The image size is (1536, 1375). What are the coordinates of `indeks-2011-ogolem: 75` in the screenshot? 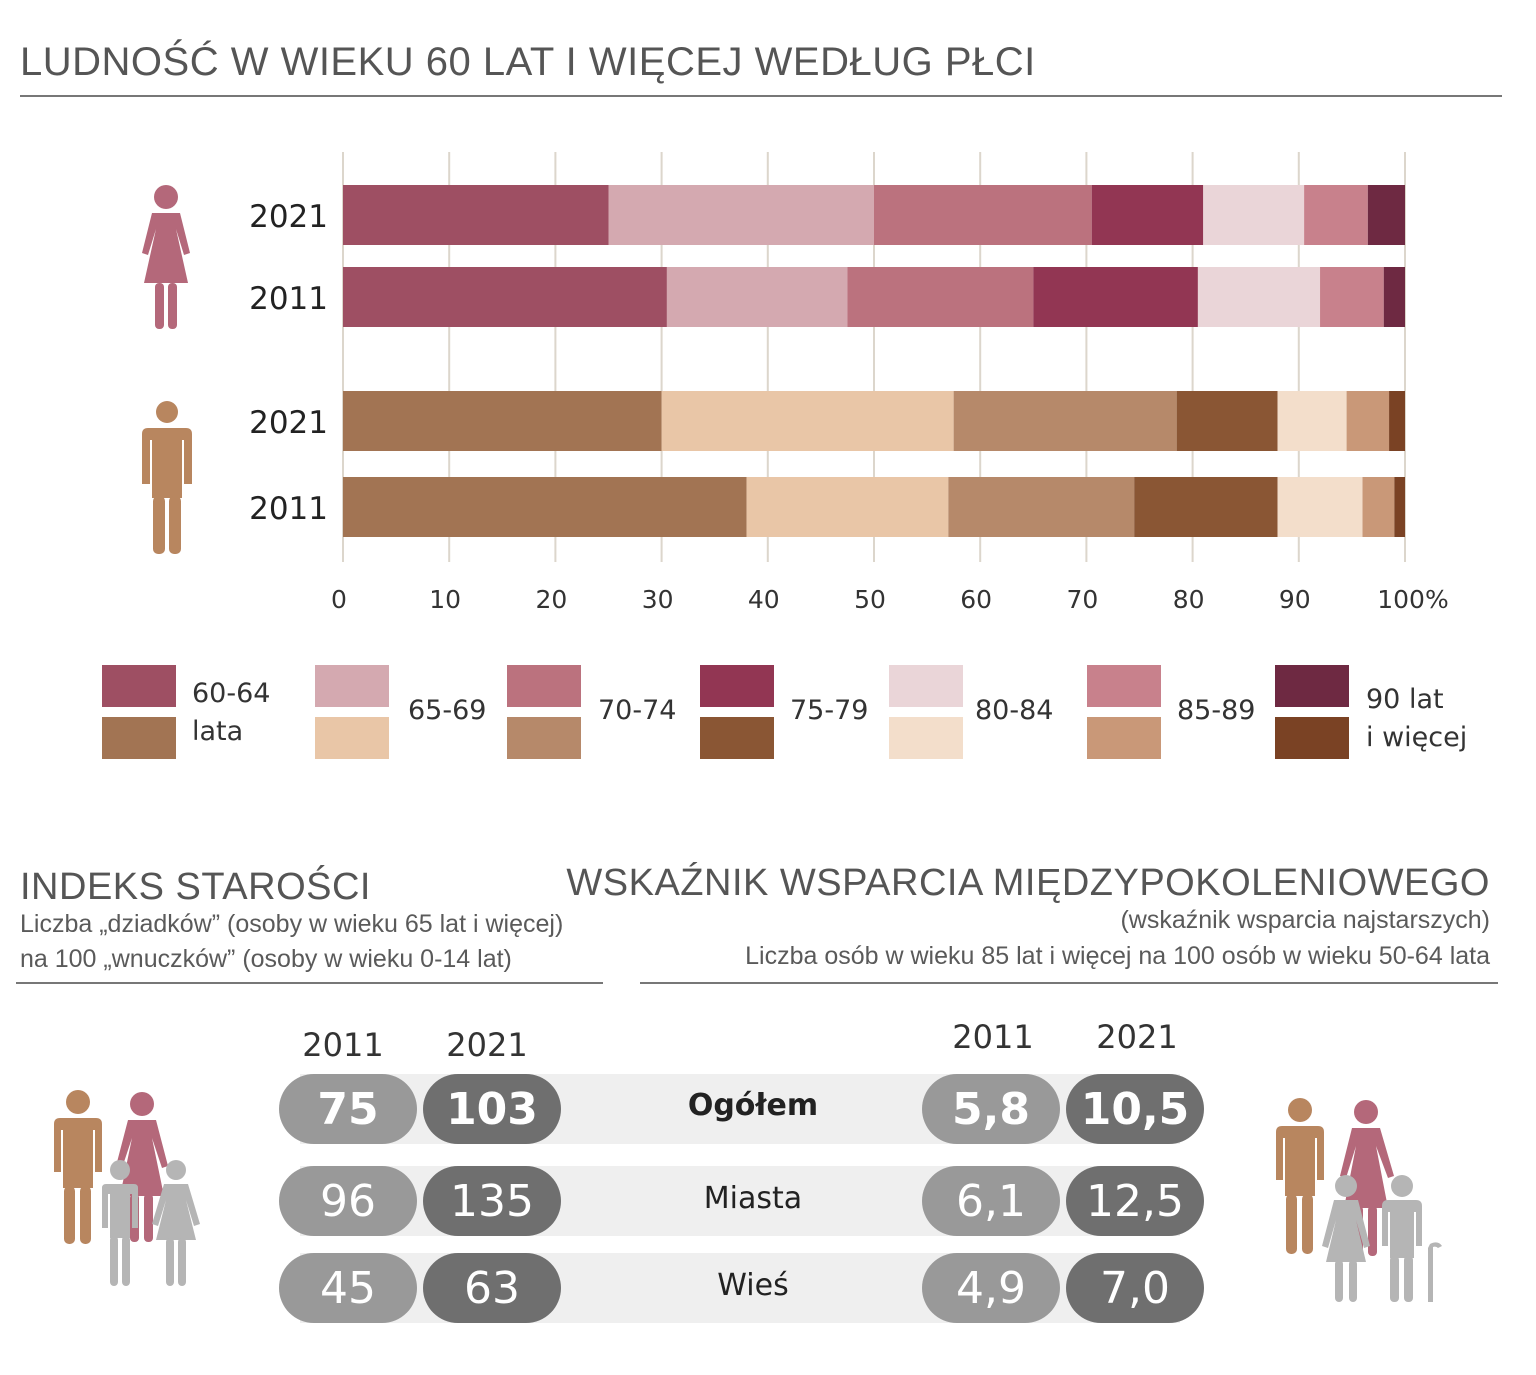 It's located at (348, 1109).